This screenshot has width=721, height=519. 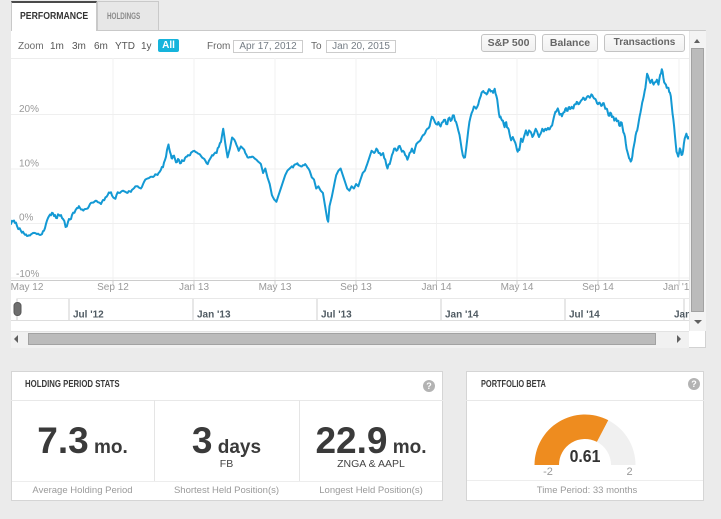 What do you see at coordinates (356, 287) in the screenshot?
I see `svg-text: Sep 13` at bounding box center [356, 287].